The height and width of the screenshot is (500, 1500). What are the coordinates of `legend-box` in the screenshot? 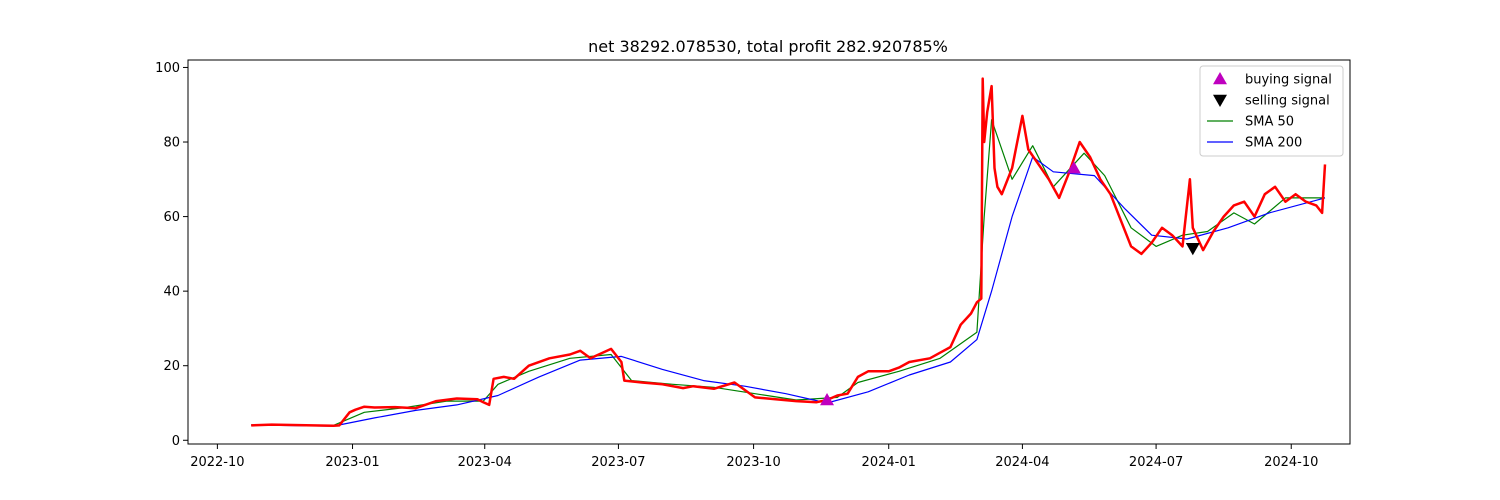 It's located at (1271, 111).